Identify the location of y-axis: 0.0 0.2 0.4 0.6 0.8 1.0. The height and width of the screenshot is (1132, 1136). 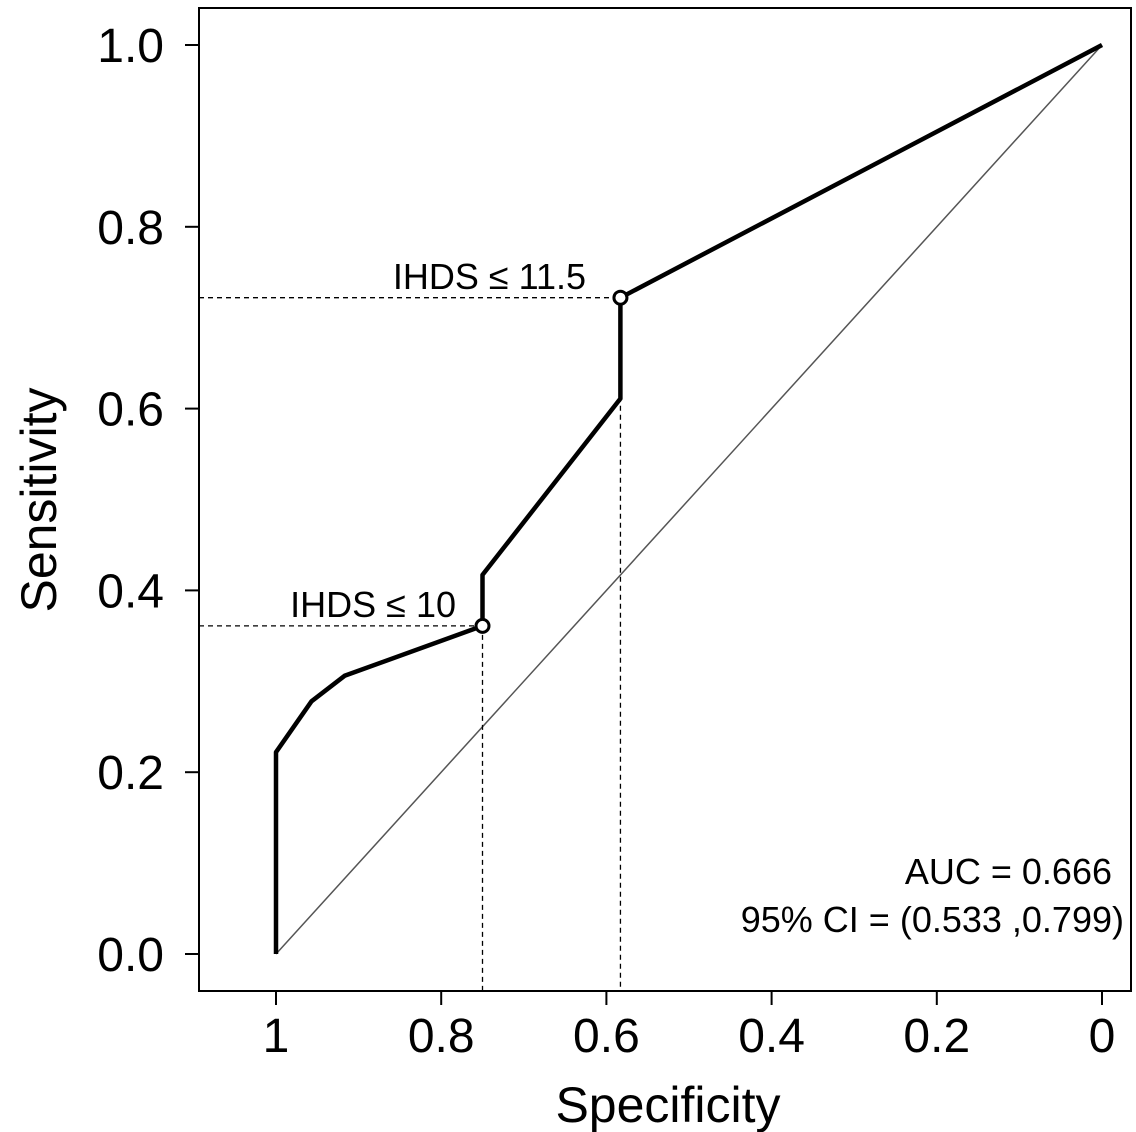
(148, 501).